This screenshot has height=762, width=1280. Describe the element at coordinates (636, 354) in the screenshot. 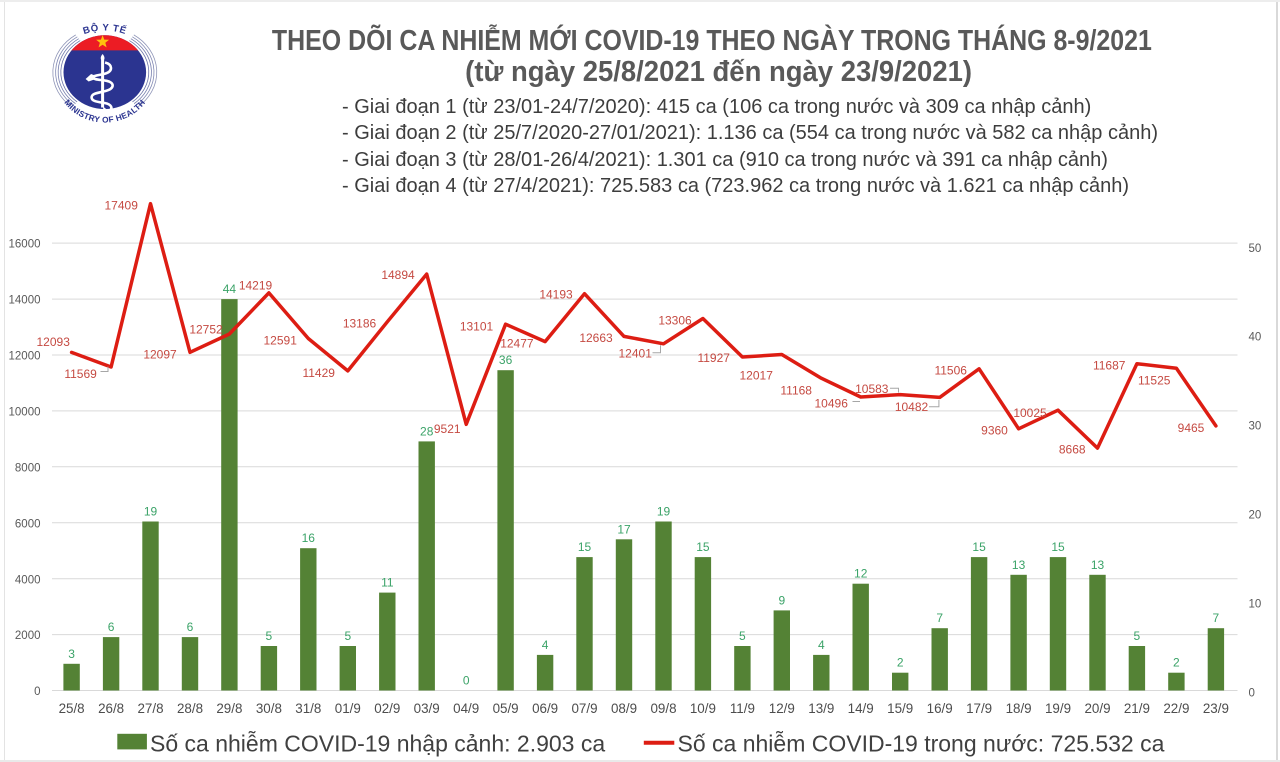

I see `svg-text: 12401` at that location.